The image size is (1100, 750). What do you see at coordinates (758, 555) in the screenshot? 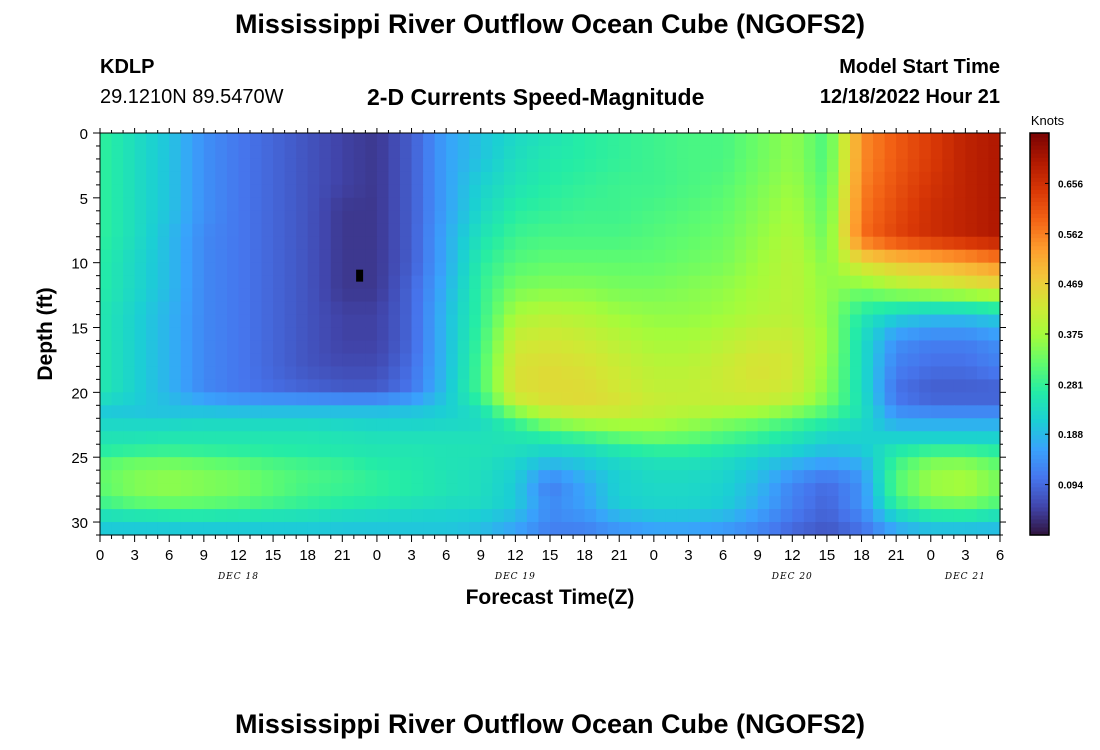
I see `x-tick-label: 9` at bounding box center [758, 555].